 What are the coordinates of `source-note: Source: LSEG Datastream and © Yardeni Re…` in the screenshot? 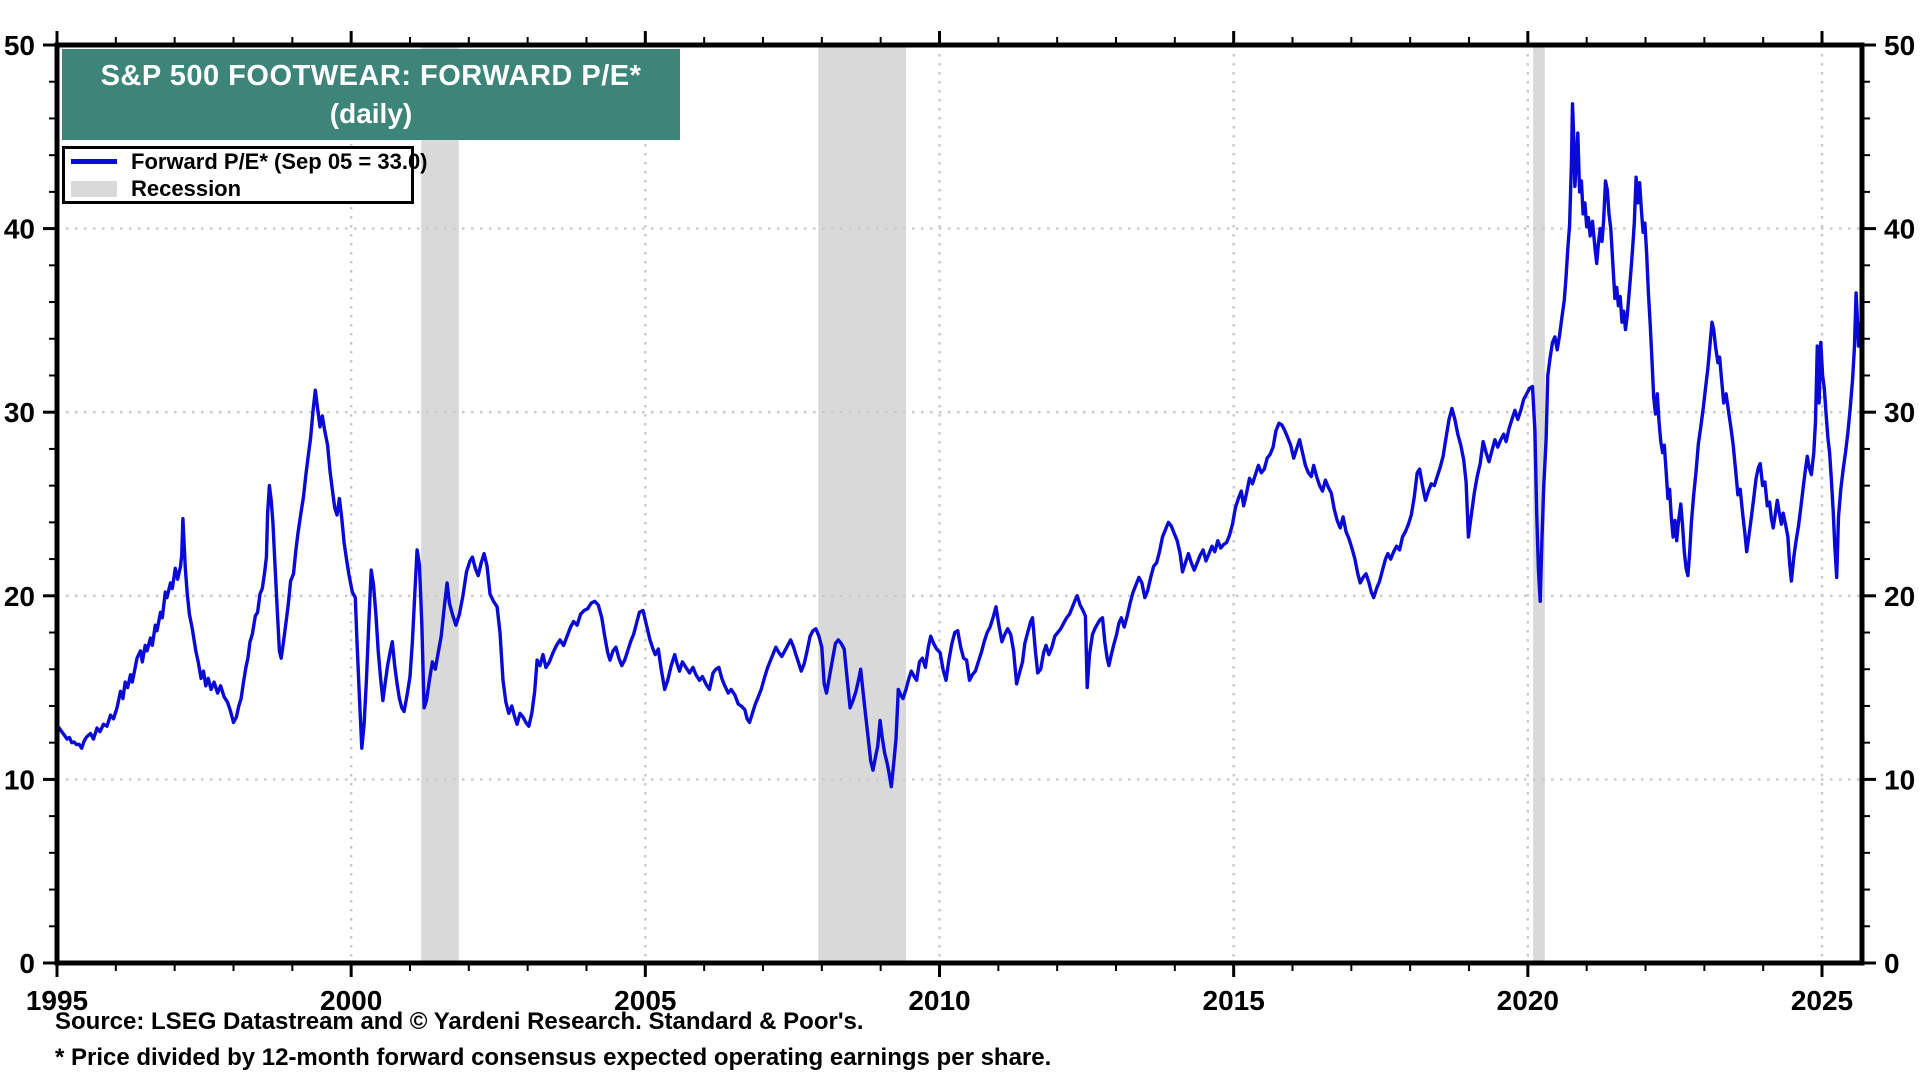 It's located at (459, 1021).